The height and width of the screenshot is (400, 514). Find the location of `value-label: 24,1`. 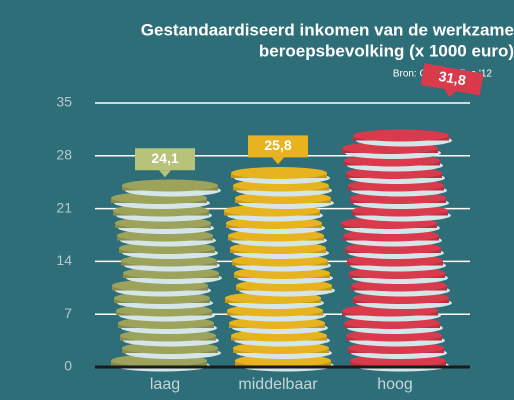

value-label: 24,1 is located at coordinates (164, 158).